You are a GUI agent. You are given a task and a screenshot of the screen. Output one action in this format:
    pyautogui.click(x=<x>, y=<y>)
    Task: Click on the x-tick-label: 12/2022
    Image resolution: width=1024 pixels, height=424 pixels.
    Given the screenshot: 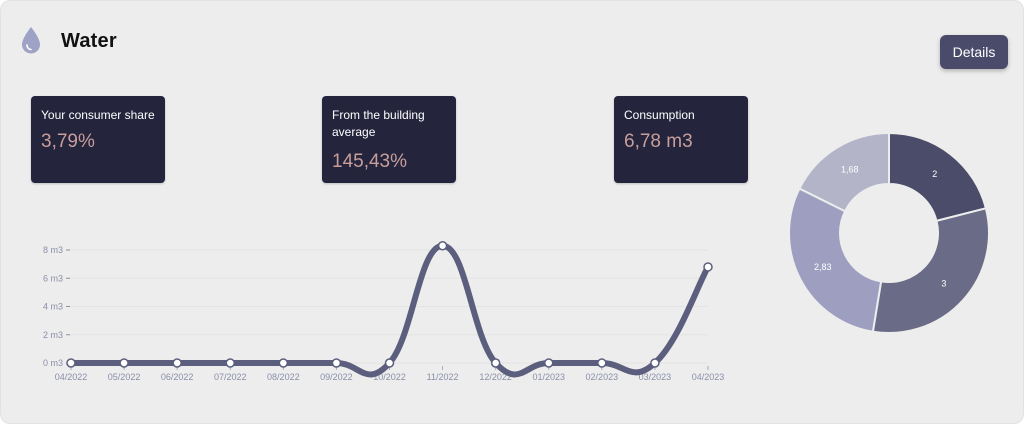 What is the action you would take?
    pyautogui.click(x=495, y=377)
    